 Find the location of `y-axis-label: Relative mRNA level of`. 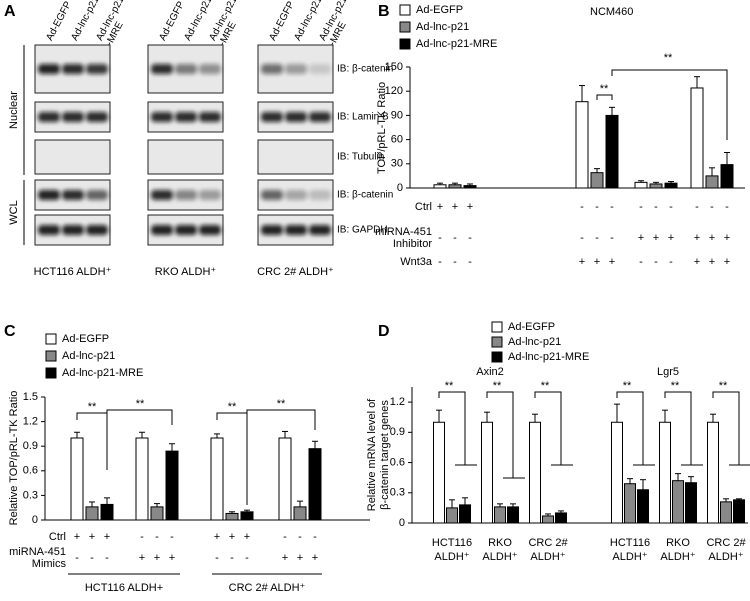

y-axis-label: Relative mRNA level of is located at coordinates (372, 454).